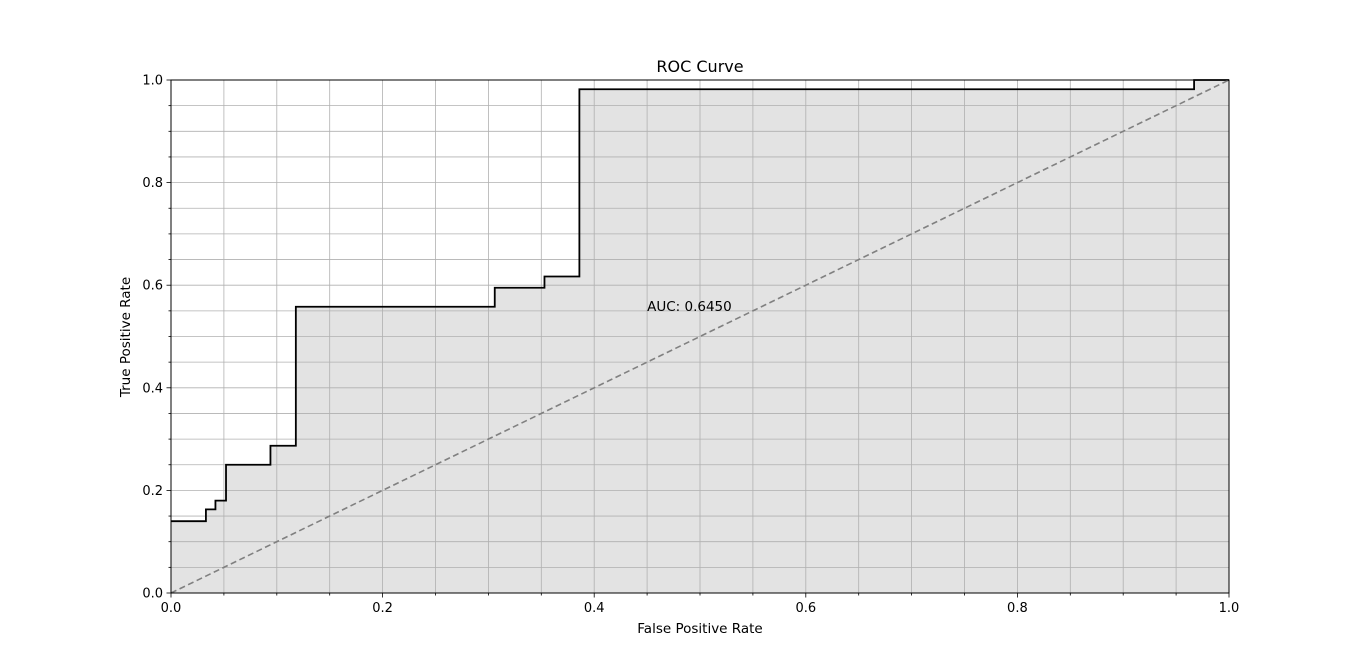  I want to click on x-axis-label: False Positive Rate, so click(699, 629).